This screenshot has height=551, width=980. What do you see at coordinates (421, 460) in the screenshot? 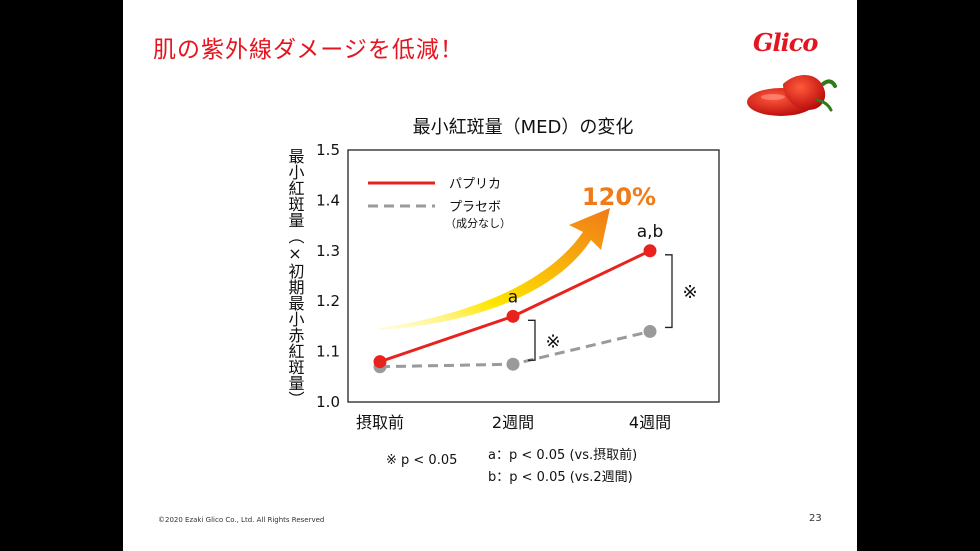
I see `footnote-asterisk: ※ p < 0.05` at bounding box center [421, 460].